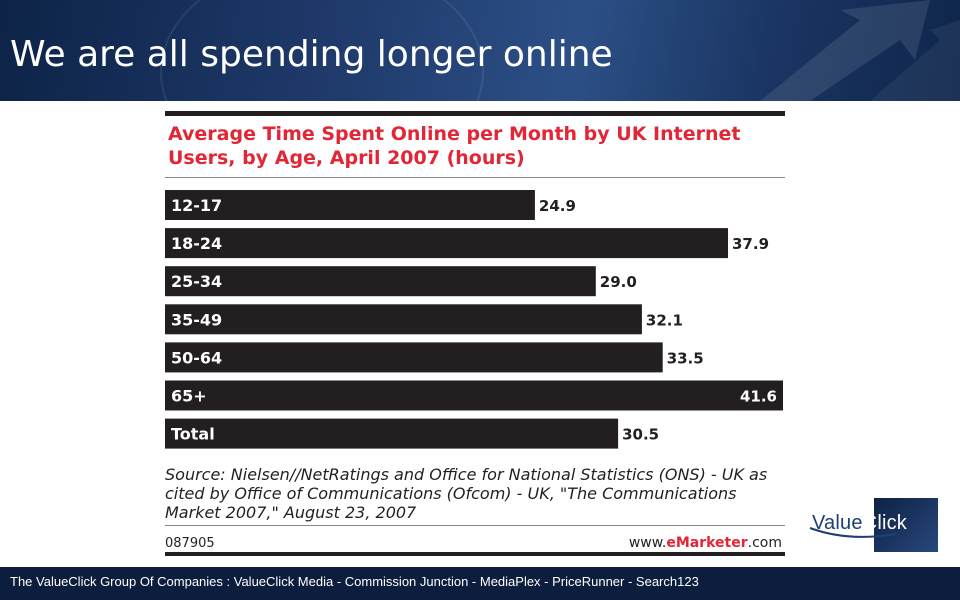 This screenshot has width=960, height=600. I want to click on logo-word-click: Click, so click(885, 523).